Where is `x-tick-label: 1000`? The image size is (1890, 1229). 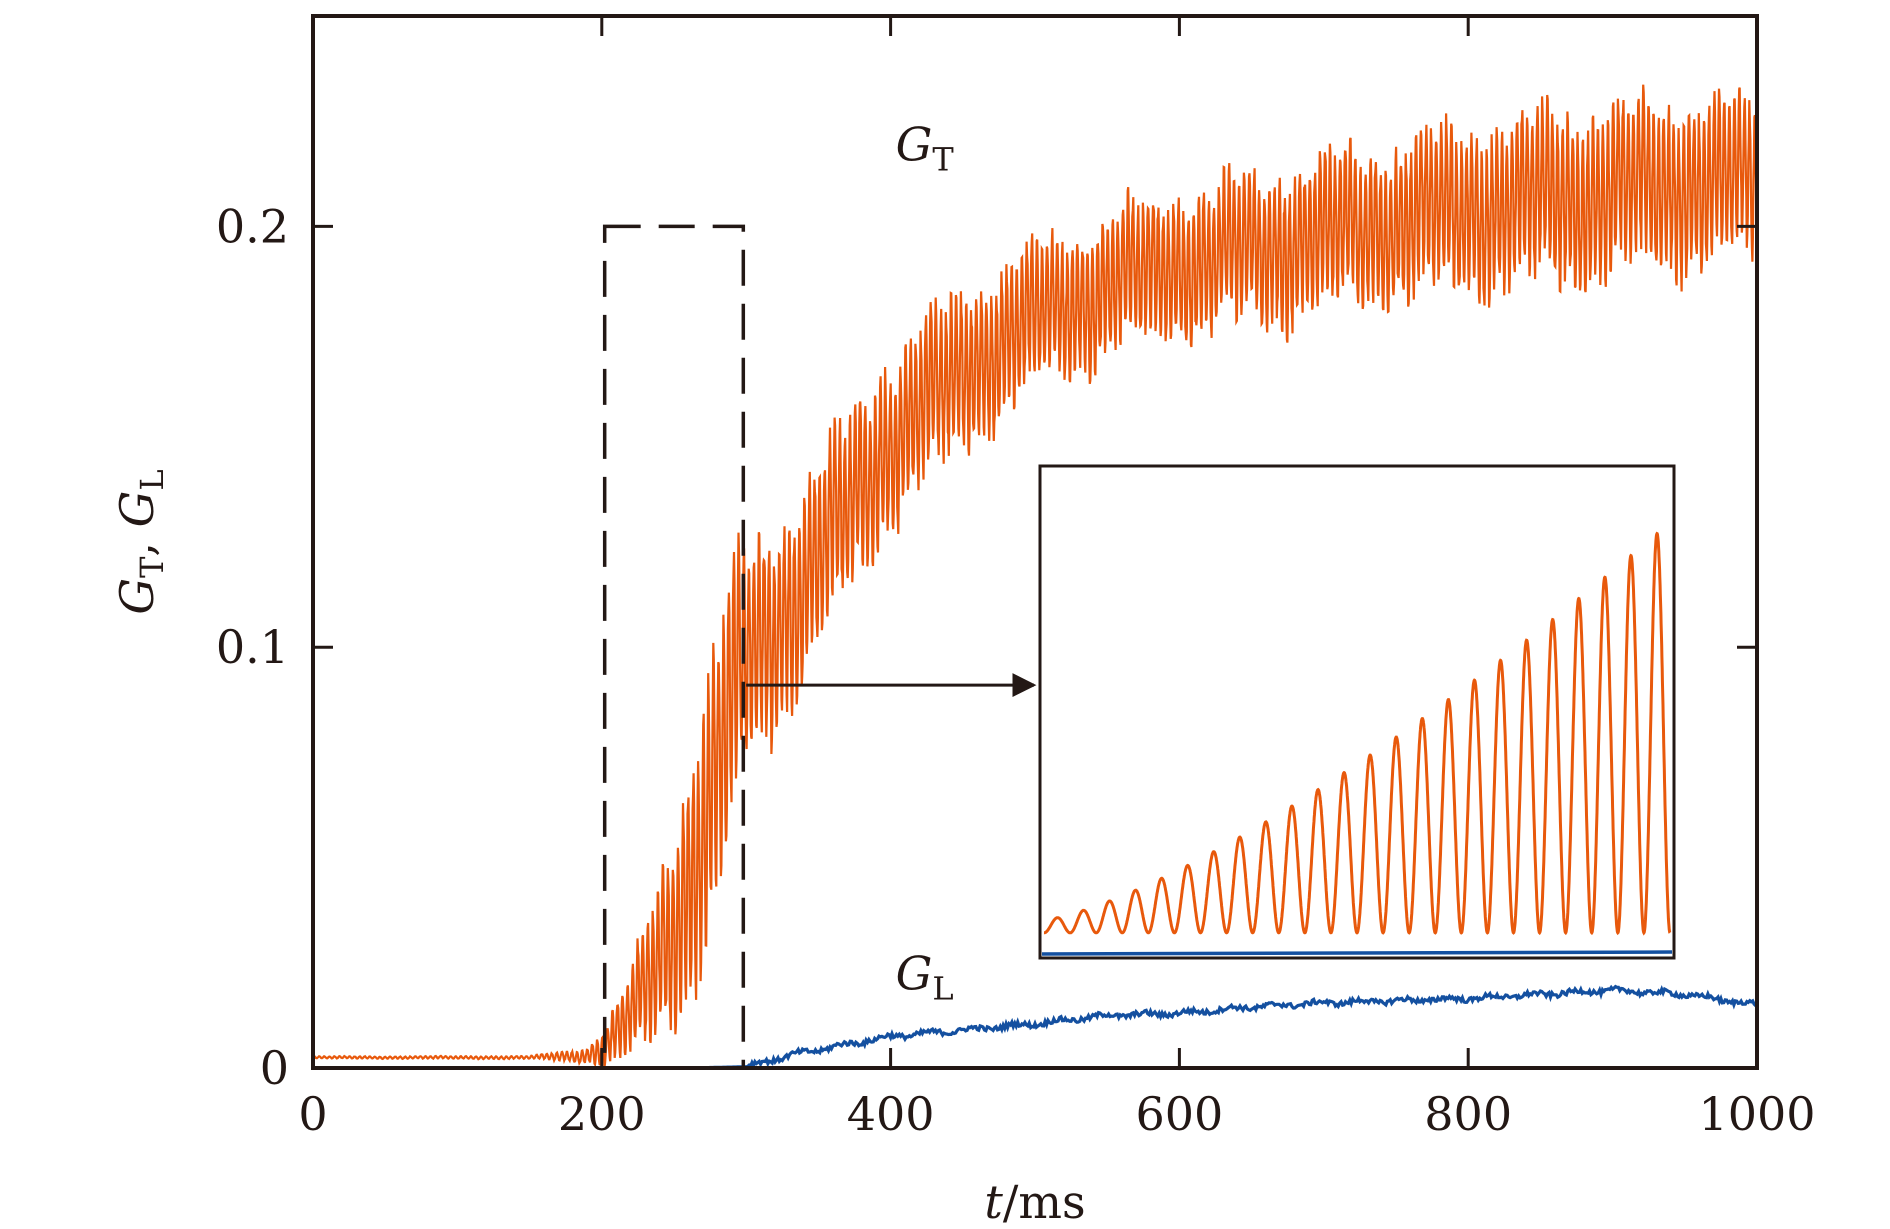
x-tick-label: 1000 is located at coordinates (1756, 1114).